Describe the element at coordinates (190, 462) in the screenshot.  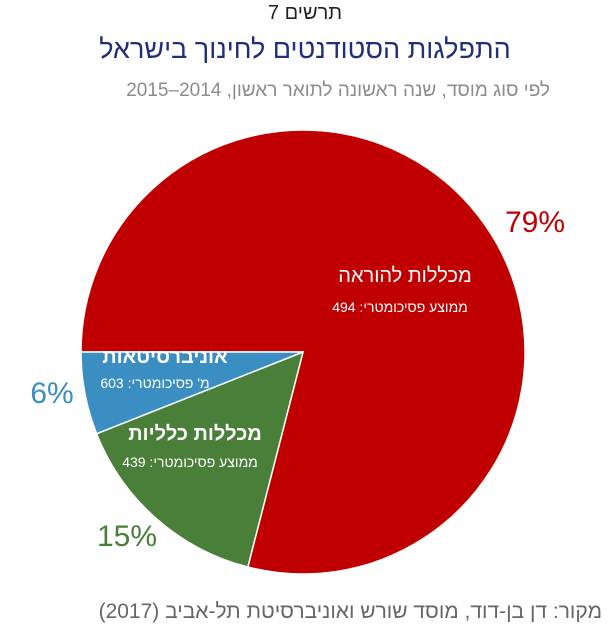
I see `slice-detail-label: ממוצע פסיכומטרי: 439` at that location.